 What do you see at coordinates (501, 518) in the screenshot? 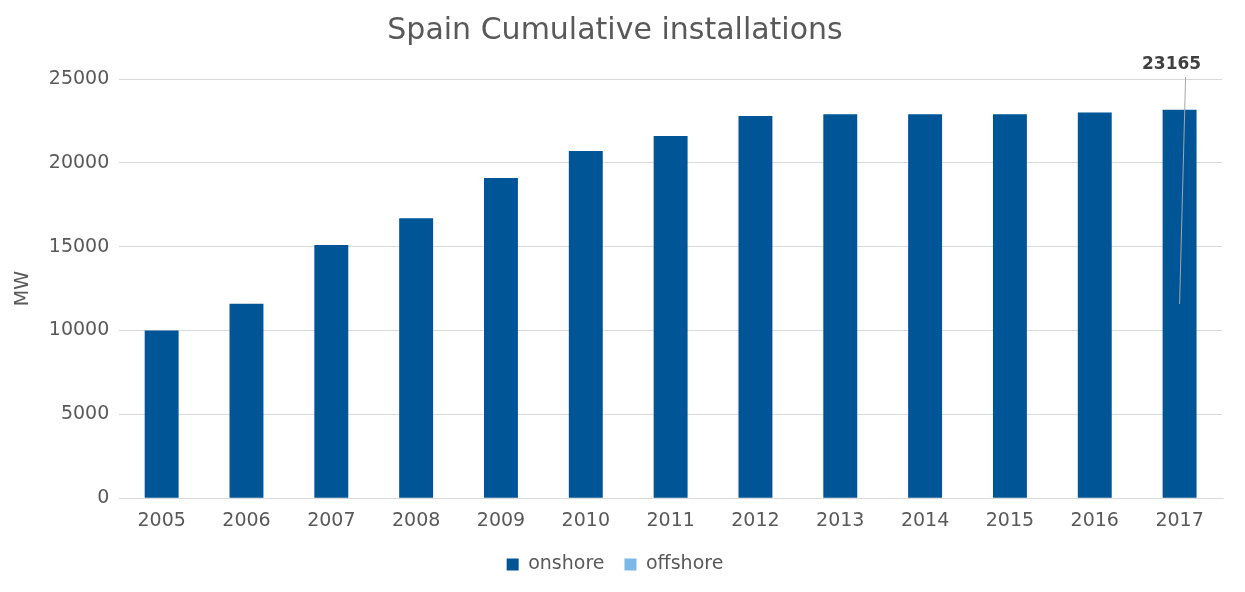
I see `x-tick-label: 2009` at bounding box center [501, 518].